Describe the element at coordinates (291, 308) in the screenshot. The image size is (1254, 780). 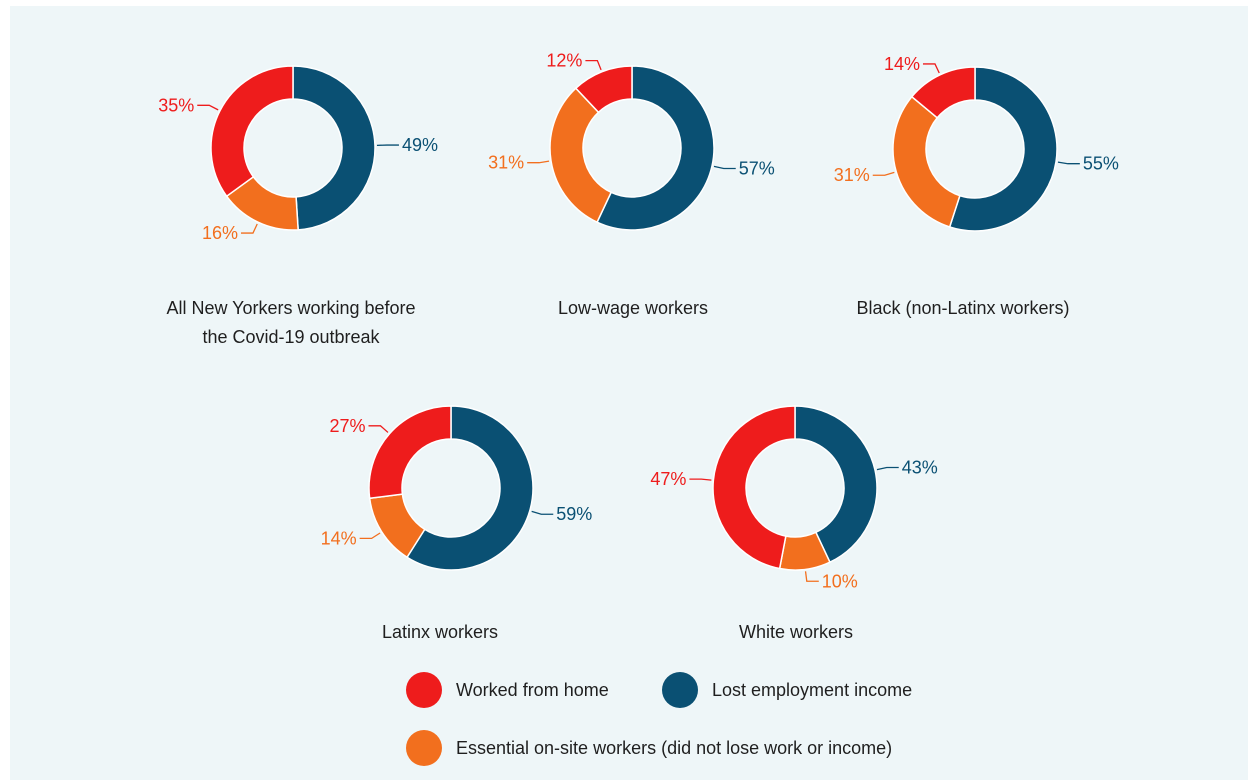
I see `caption-all-line-1: All New Yorkers working before` at that location.